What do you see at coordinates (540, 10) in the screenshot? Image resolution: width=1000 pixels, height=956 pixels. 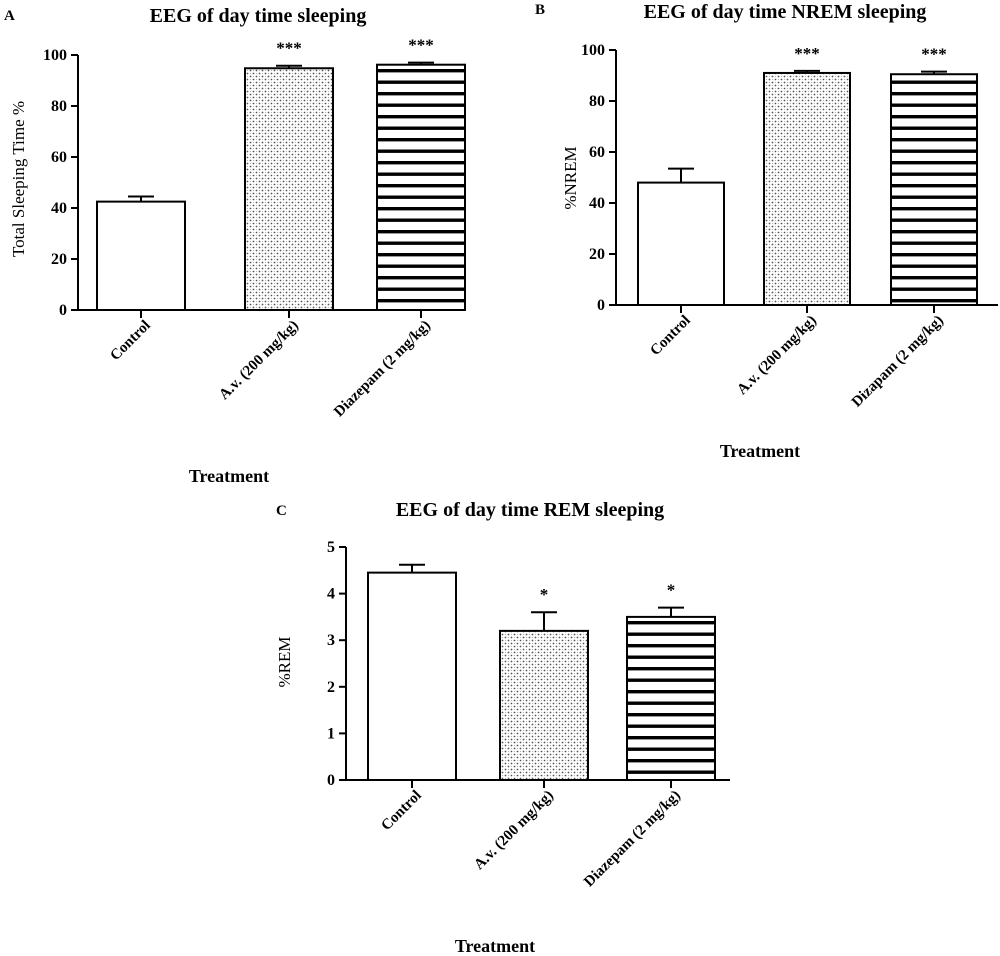 I see `panel-label: B` at bounding box center [540, 10].